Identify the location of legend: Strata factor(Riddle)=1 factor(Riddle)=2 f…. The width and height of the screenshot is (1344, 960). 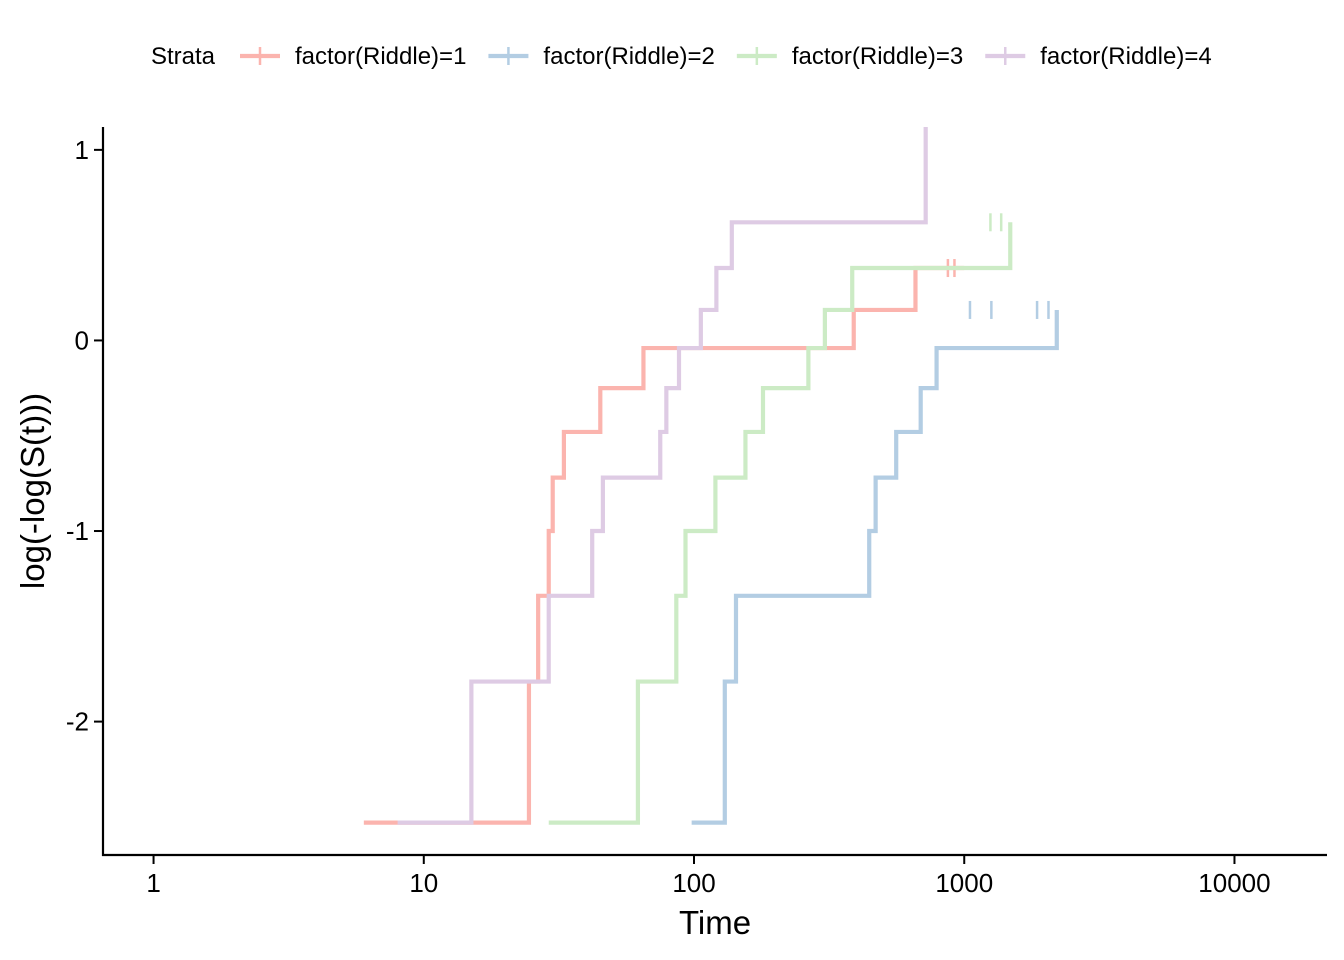
(681, 56).